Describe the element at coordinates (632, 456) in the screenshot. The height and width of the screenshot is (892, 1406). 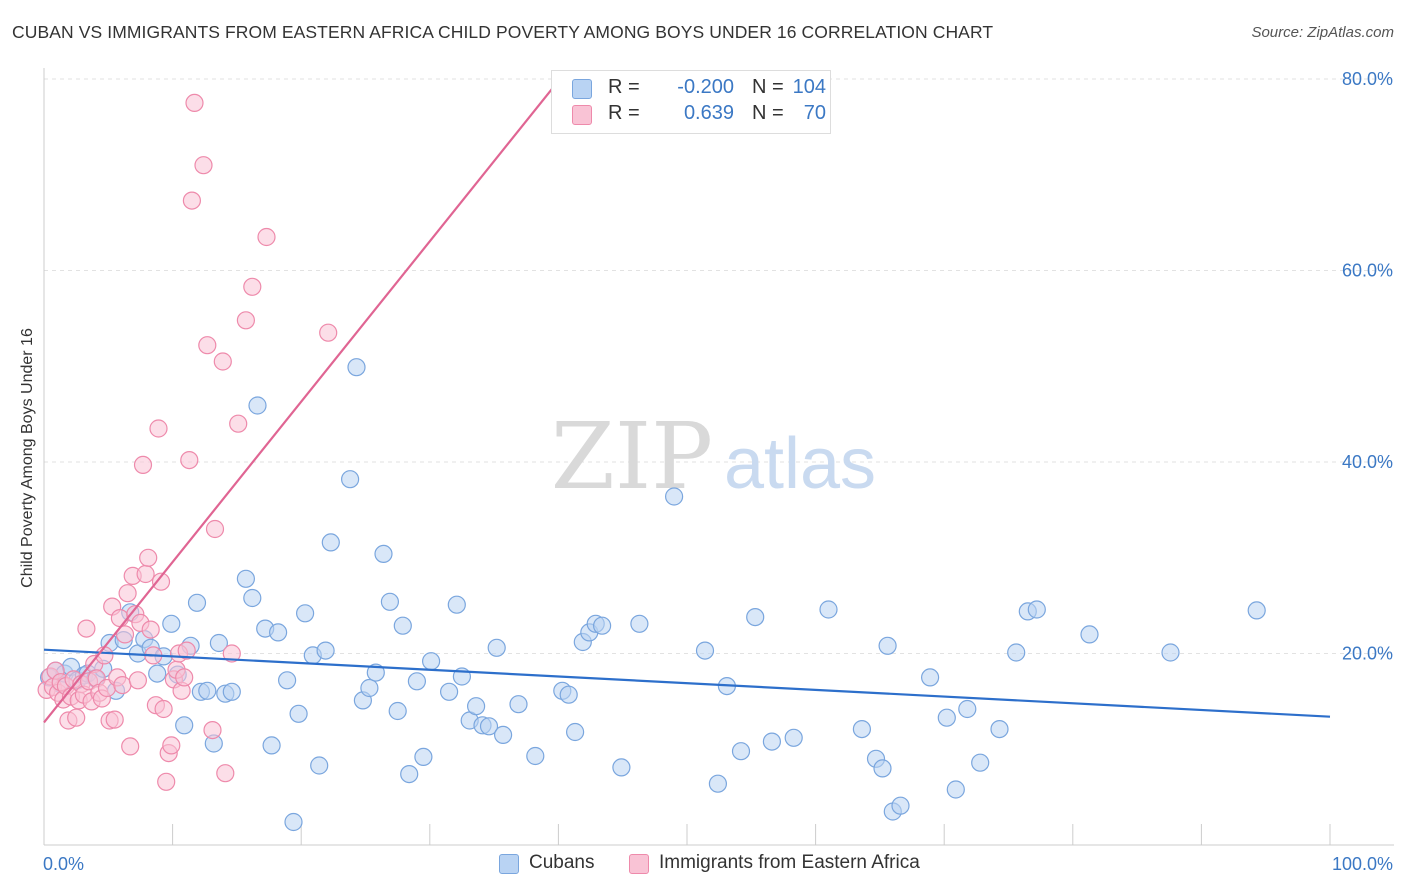
I see `watermark-zip: ZIP` at that location.